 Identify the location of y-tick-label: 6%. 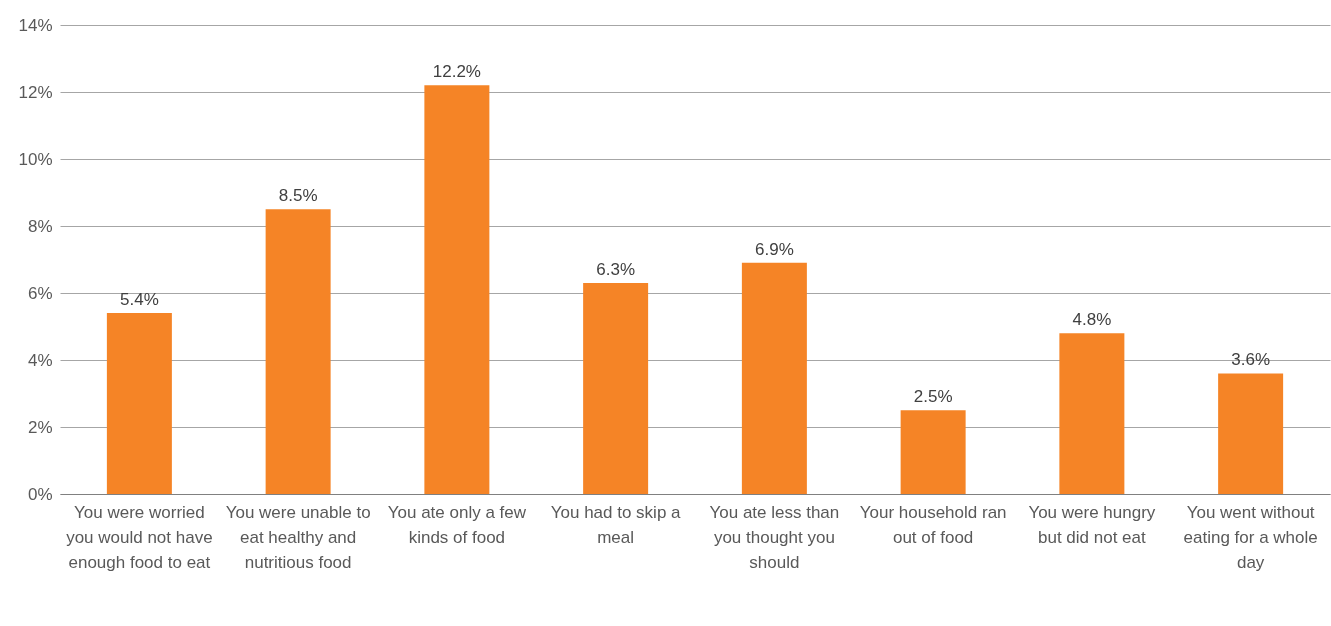
(40, 293).